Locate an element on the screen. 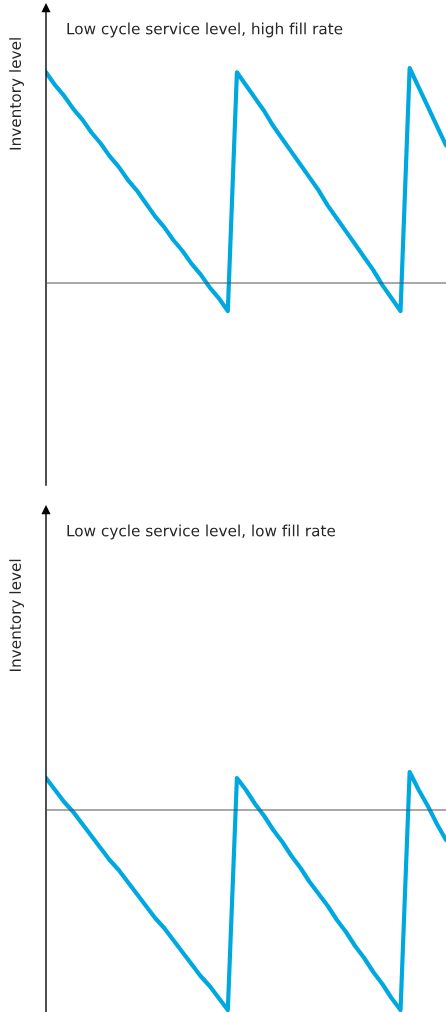 The height and width of the screenshot is (1012, 446). chart-title: Low cycle service level, low fill rate is located at coordinates (201, 532).